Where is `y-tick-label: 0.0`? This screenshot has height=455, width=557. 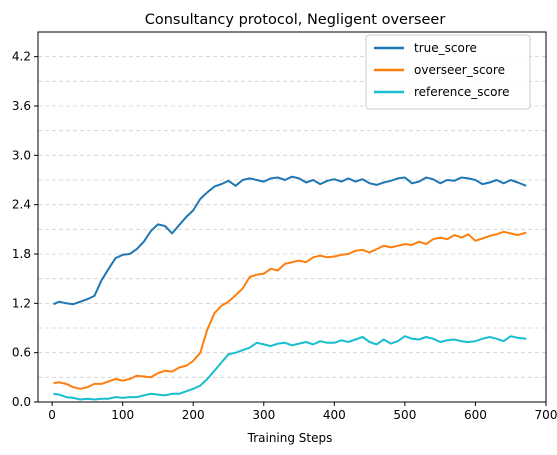
y-tick-label: 0.0 is located at coordinates (21, 402).